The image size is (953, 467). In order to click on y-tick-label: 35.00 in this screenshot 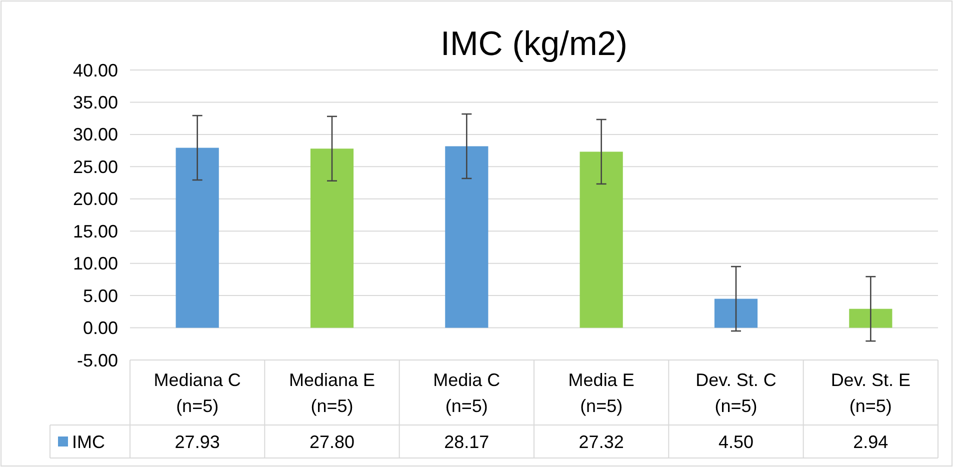, I will do `click(95, 102)`.